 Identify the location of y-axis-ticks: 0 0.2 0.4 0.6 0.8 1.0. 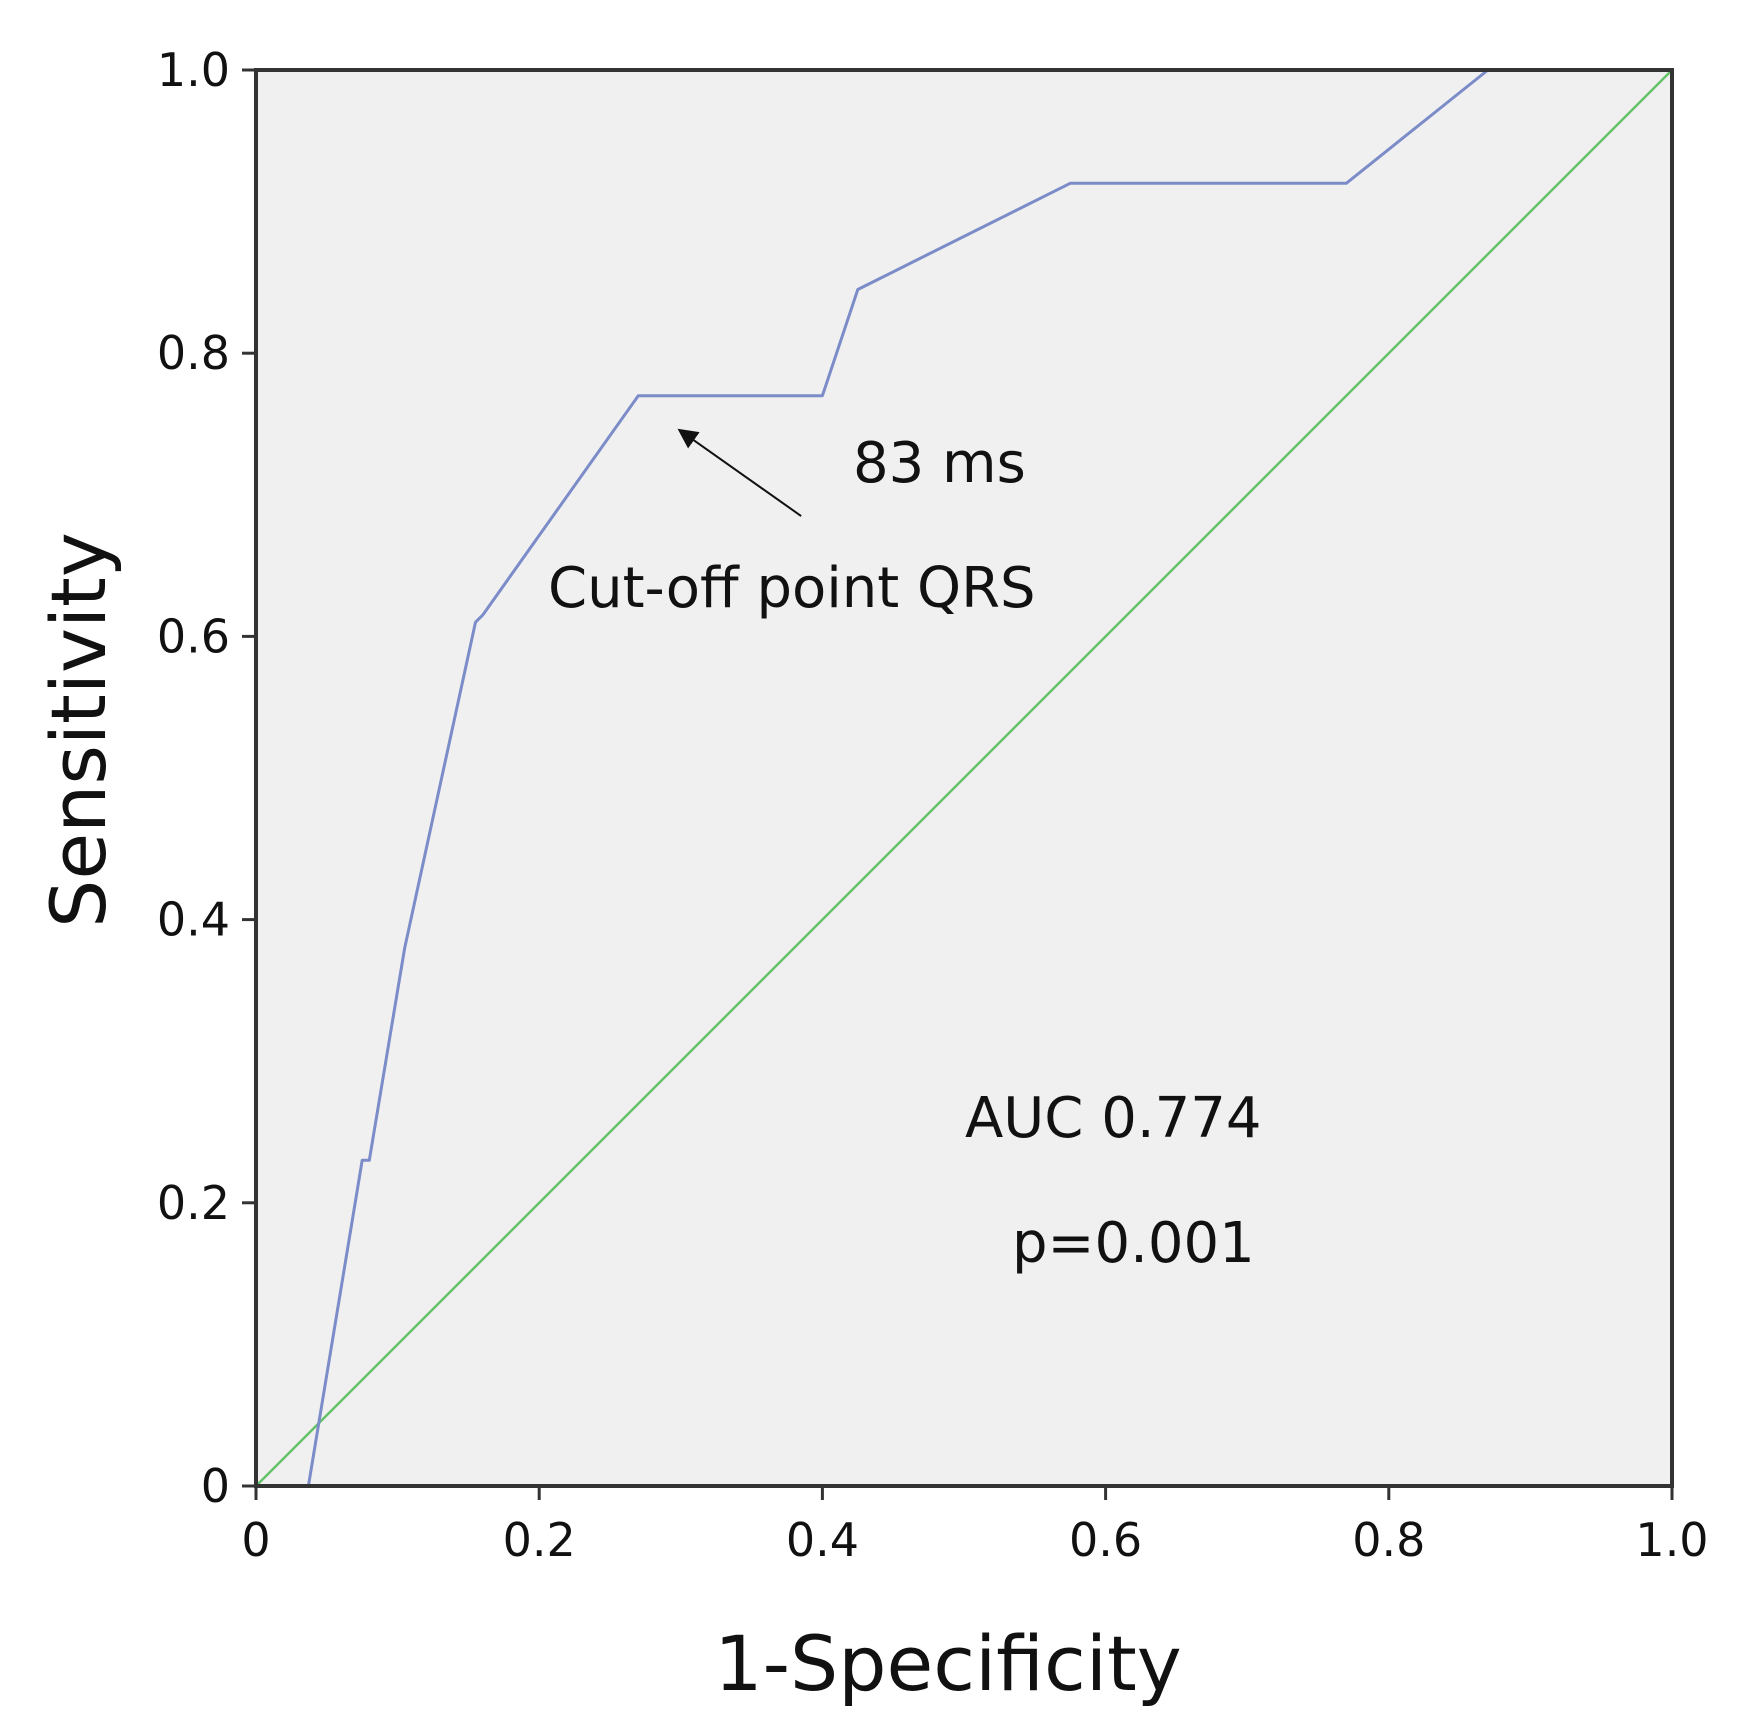
(206, 778).